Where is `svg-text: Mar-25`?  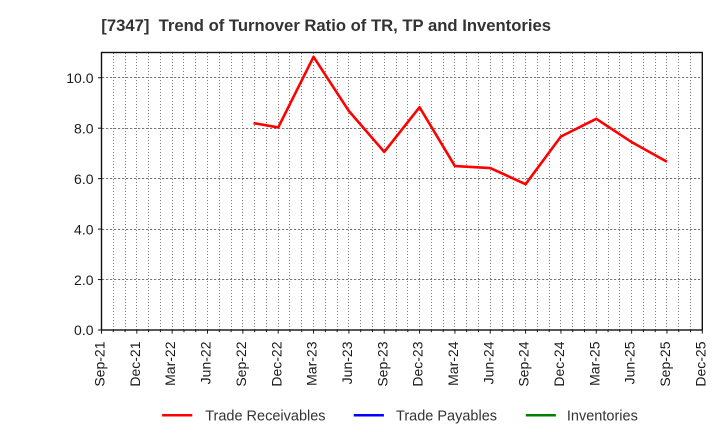 svg-text: Mar-25 is located at coordinates (594, 363).